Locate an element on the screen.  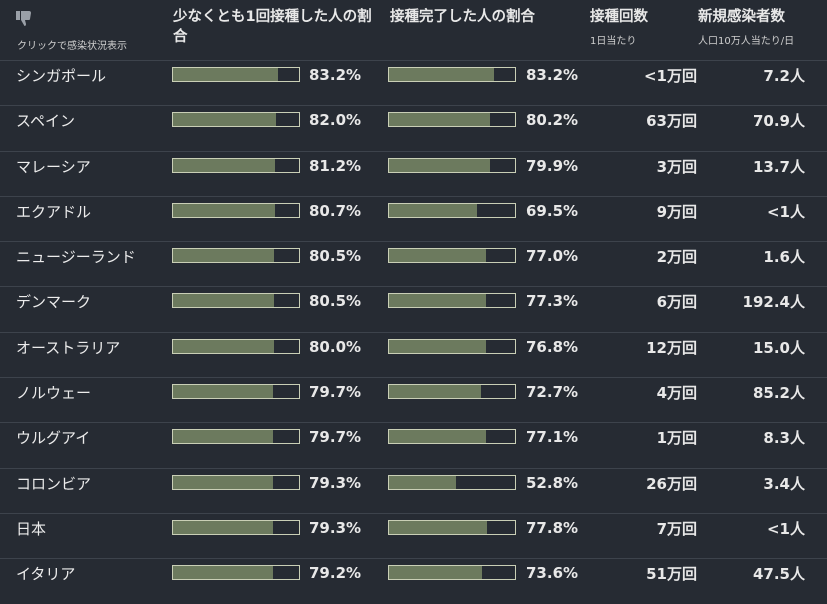
country-name: オーストラリア is located at coordinates (68, 347).